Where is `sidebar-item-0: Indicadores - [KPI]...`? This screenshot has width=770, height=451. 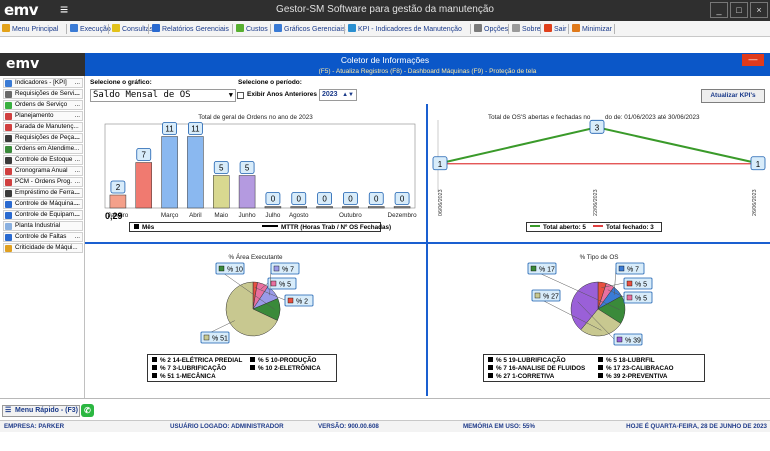
sidebar-item-0: Indicadores - [KPI]... is located at coordinates (43, 83).